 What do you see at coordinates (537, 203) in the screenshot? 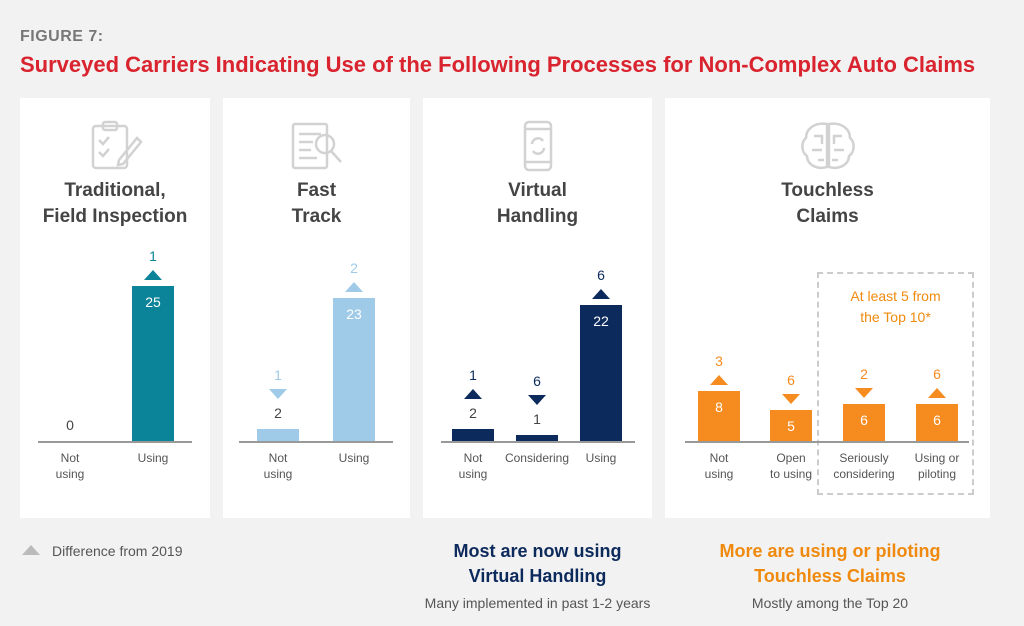
I see `panel-title: Virtual Handling` at bounding box center [537, 203].